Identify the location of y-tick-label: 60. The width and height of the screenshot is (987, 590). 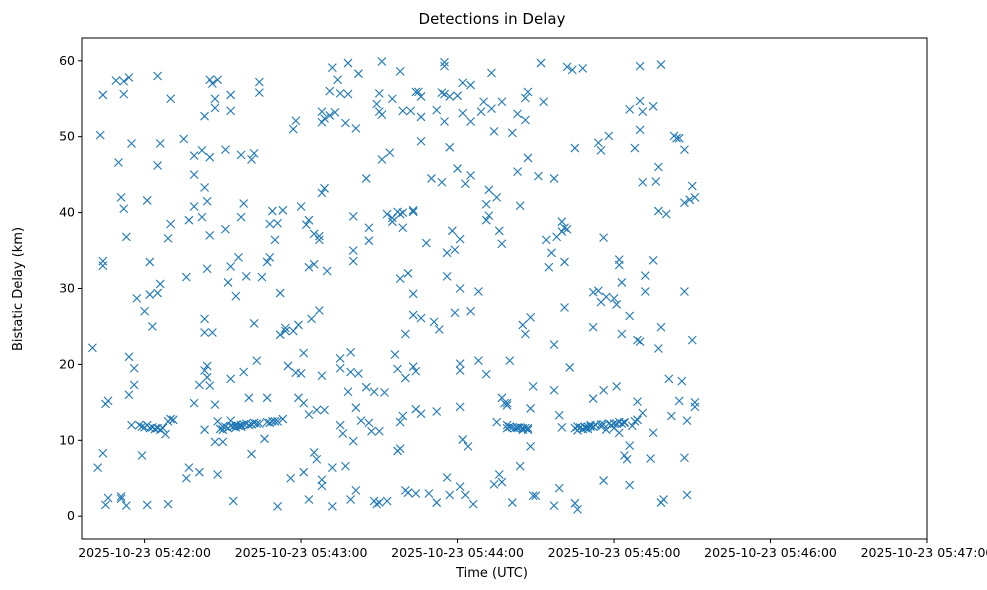
(67, 60).